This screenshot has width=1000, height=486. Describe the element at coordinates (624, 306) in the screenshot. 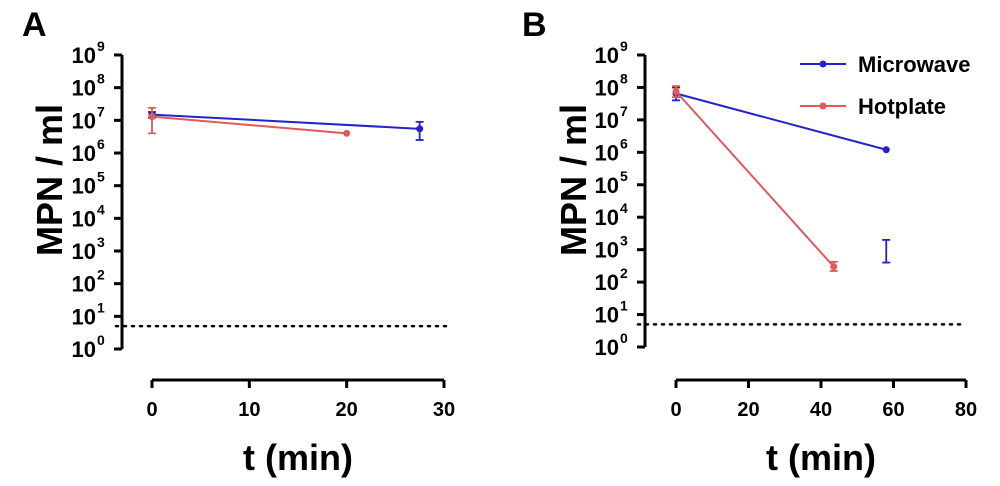

I see `panel-b-y-tick-exponent: 1` at that location.